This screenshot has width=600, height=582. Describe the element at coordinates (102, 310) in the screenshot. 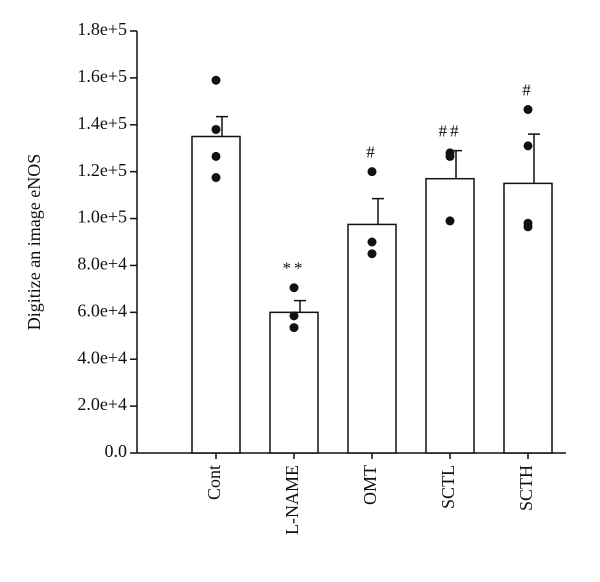

I see `y-tick-label: 6.0e+4` at that location.